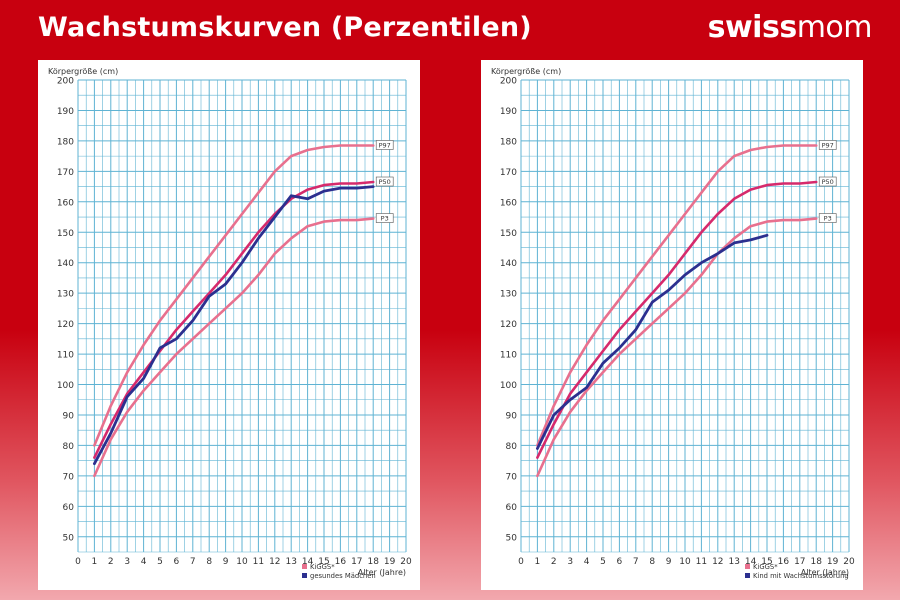 This screenshot has height=600, width=900. I want to click on x-tick-label: 18, so click(373, 562).